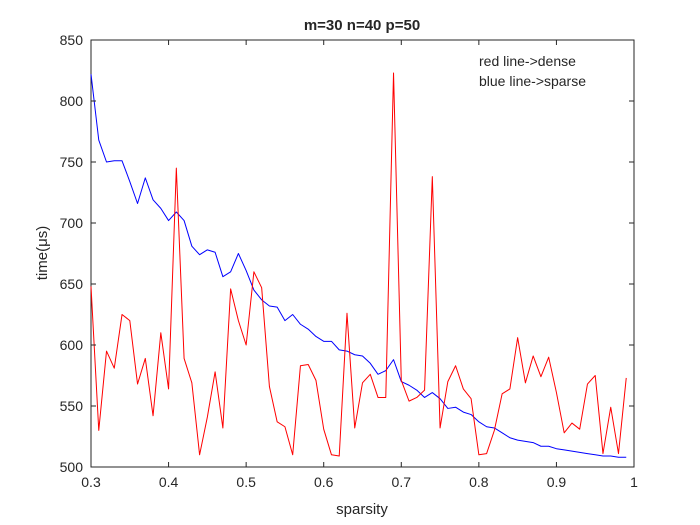  What do you see at coordinates (72, 467) in the screenshot?
I see `y-tick-label: 500` at bounding box center [72, 467].